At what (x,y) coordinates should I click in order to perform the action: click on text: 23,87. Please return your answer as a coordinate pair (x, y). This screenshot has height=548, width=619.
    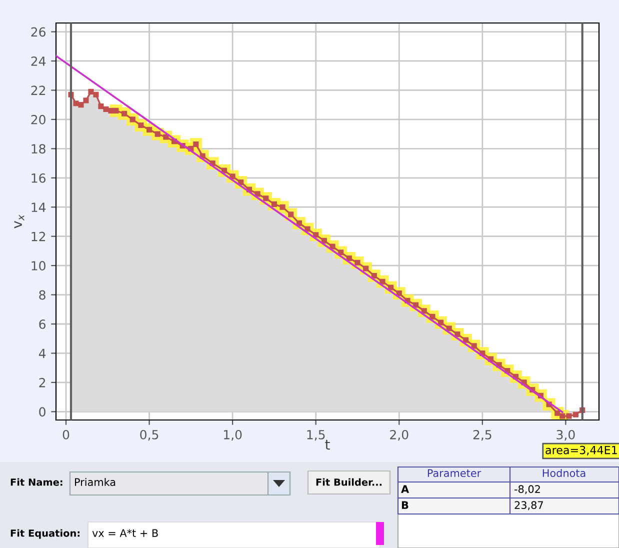
    Looking at the image, I should click on (528, 505).